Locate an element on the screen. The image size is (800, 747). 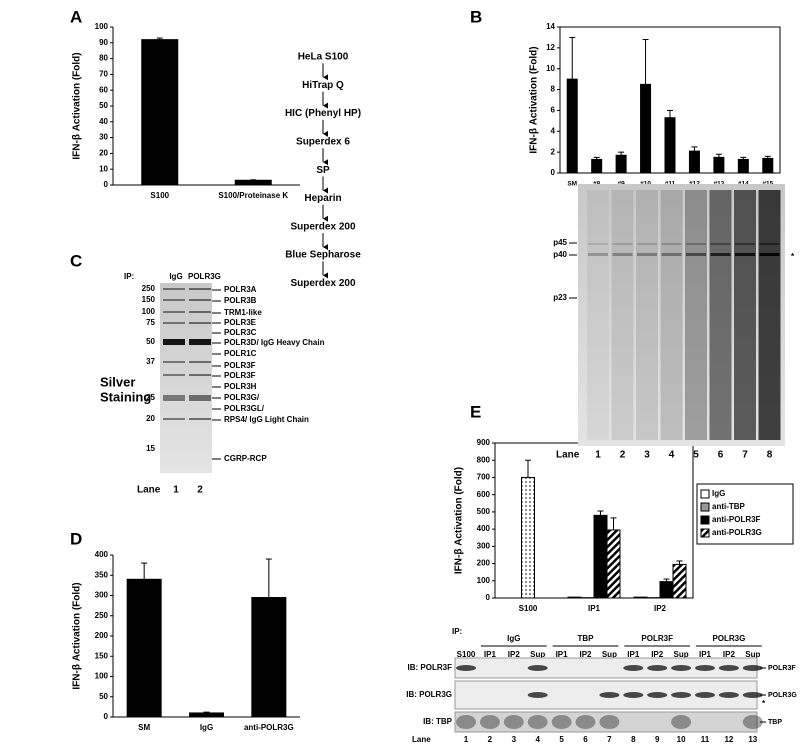
band-label: POLR3B is located at coordinates (240, 300).